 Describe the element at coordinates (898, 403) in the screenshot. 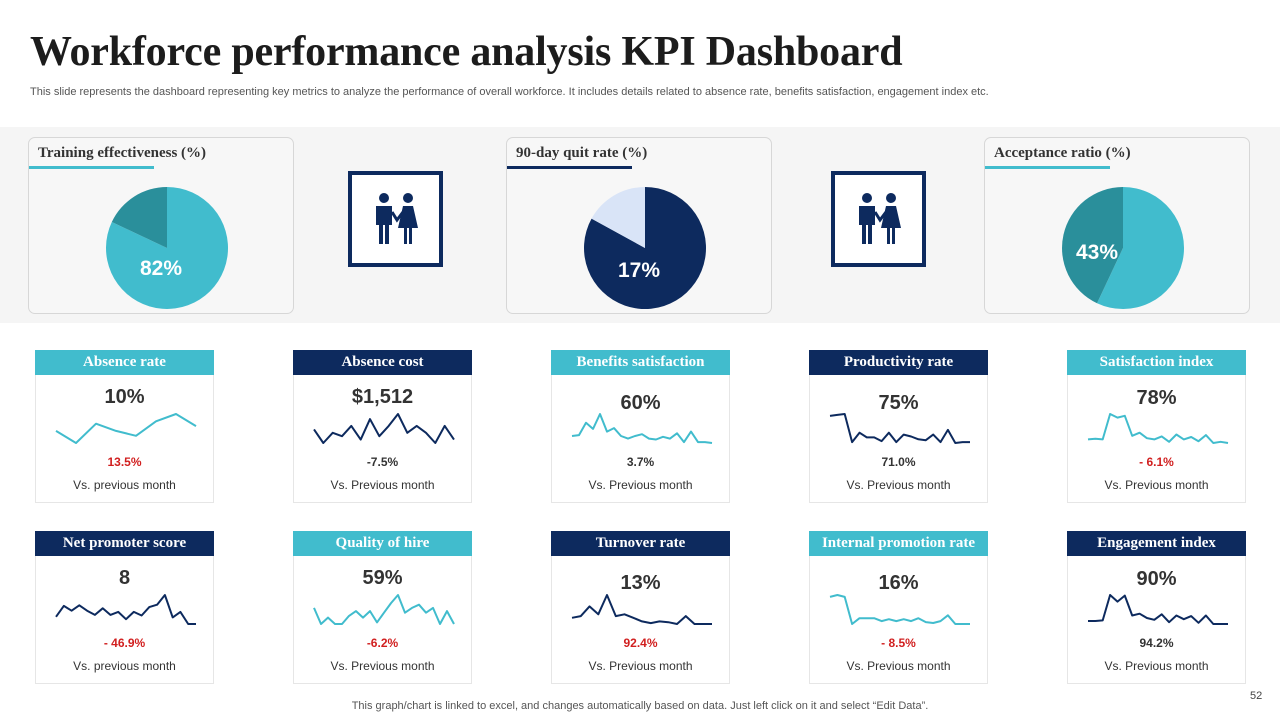

I see `kpi-value: 75%` at that location.